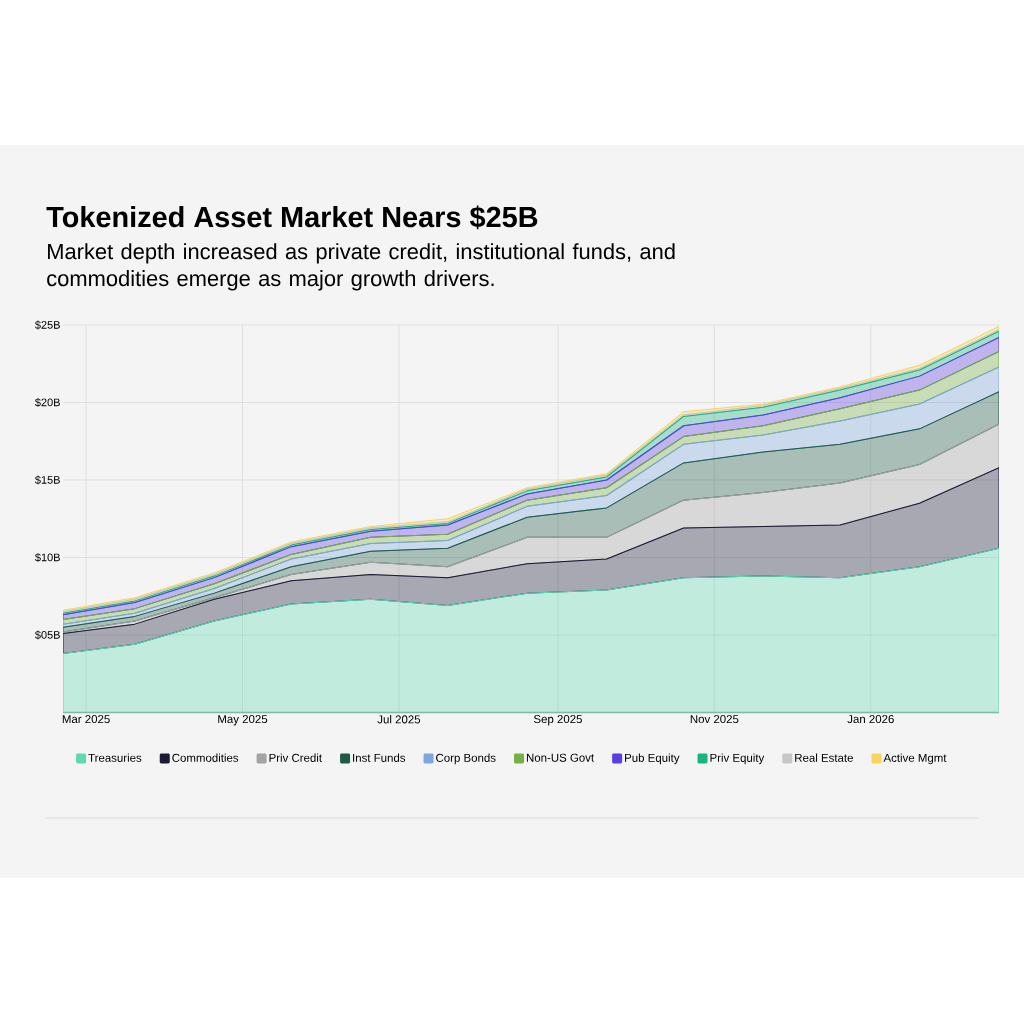 The height and width of the screenshot is (1024, 1024). What do you see at coordinates (466, 759) in the screenshot?
I see `legend-label: Corp Bonds` at bounding box center [466, 759].